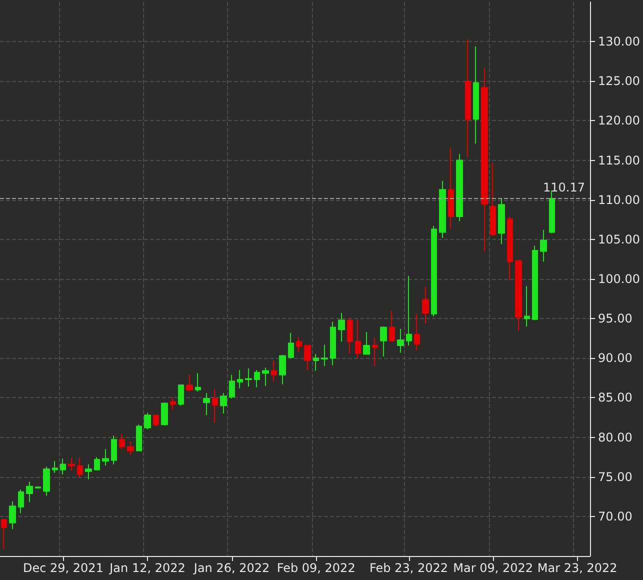 The width and height of the screenshot is (643, 580). I want to click on ref-line-label: 110.17, so click(564, 187).